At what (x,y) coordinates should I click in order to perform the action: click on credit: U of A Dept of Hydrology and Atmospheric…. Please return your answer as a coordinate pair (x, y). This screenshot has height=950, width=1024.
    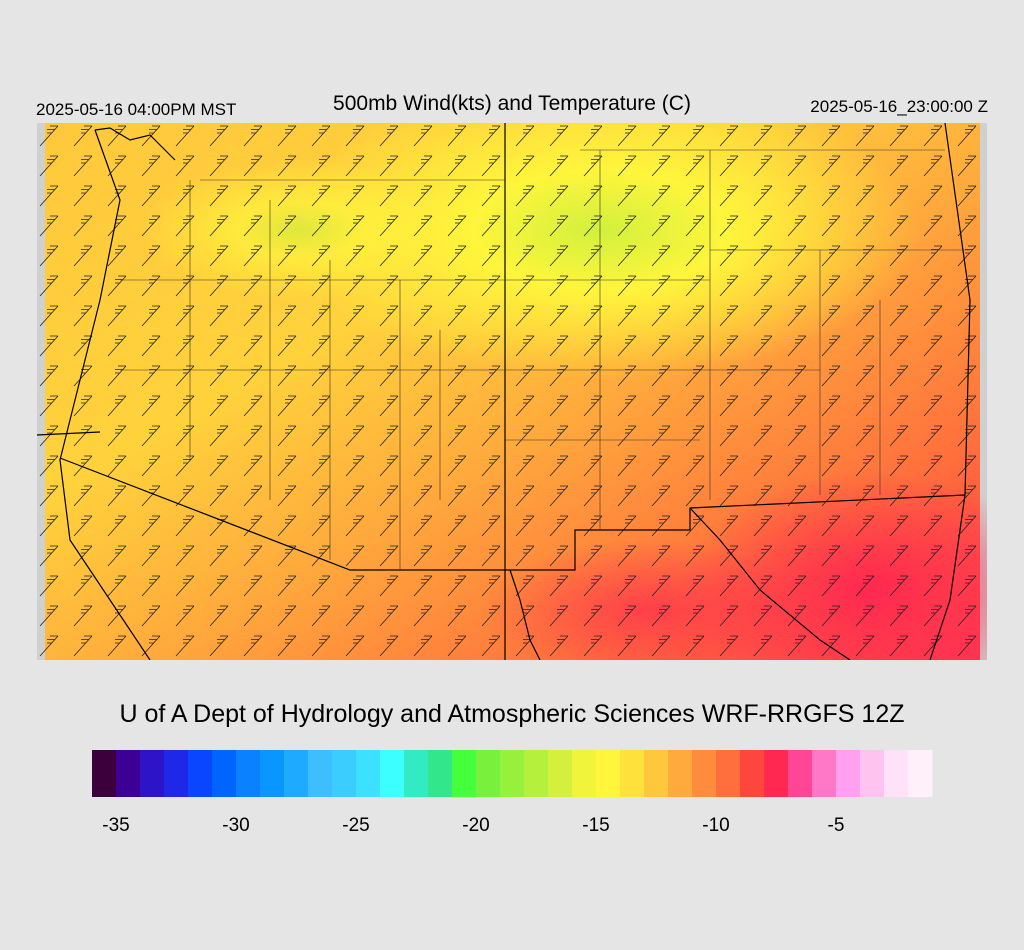
    Looking at the image, I should click on (511, 714).